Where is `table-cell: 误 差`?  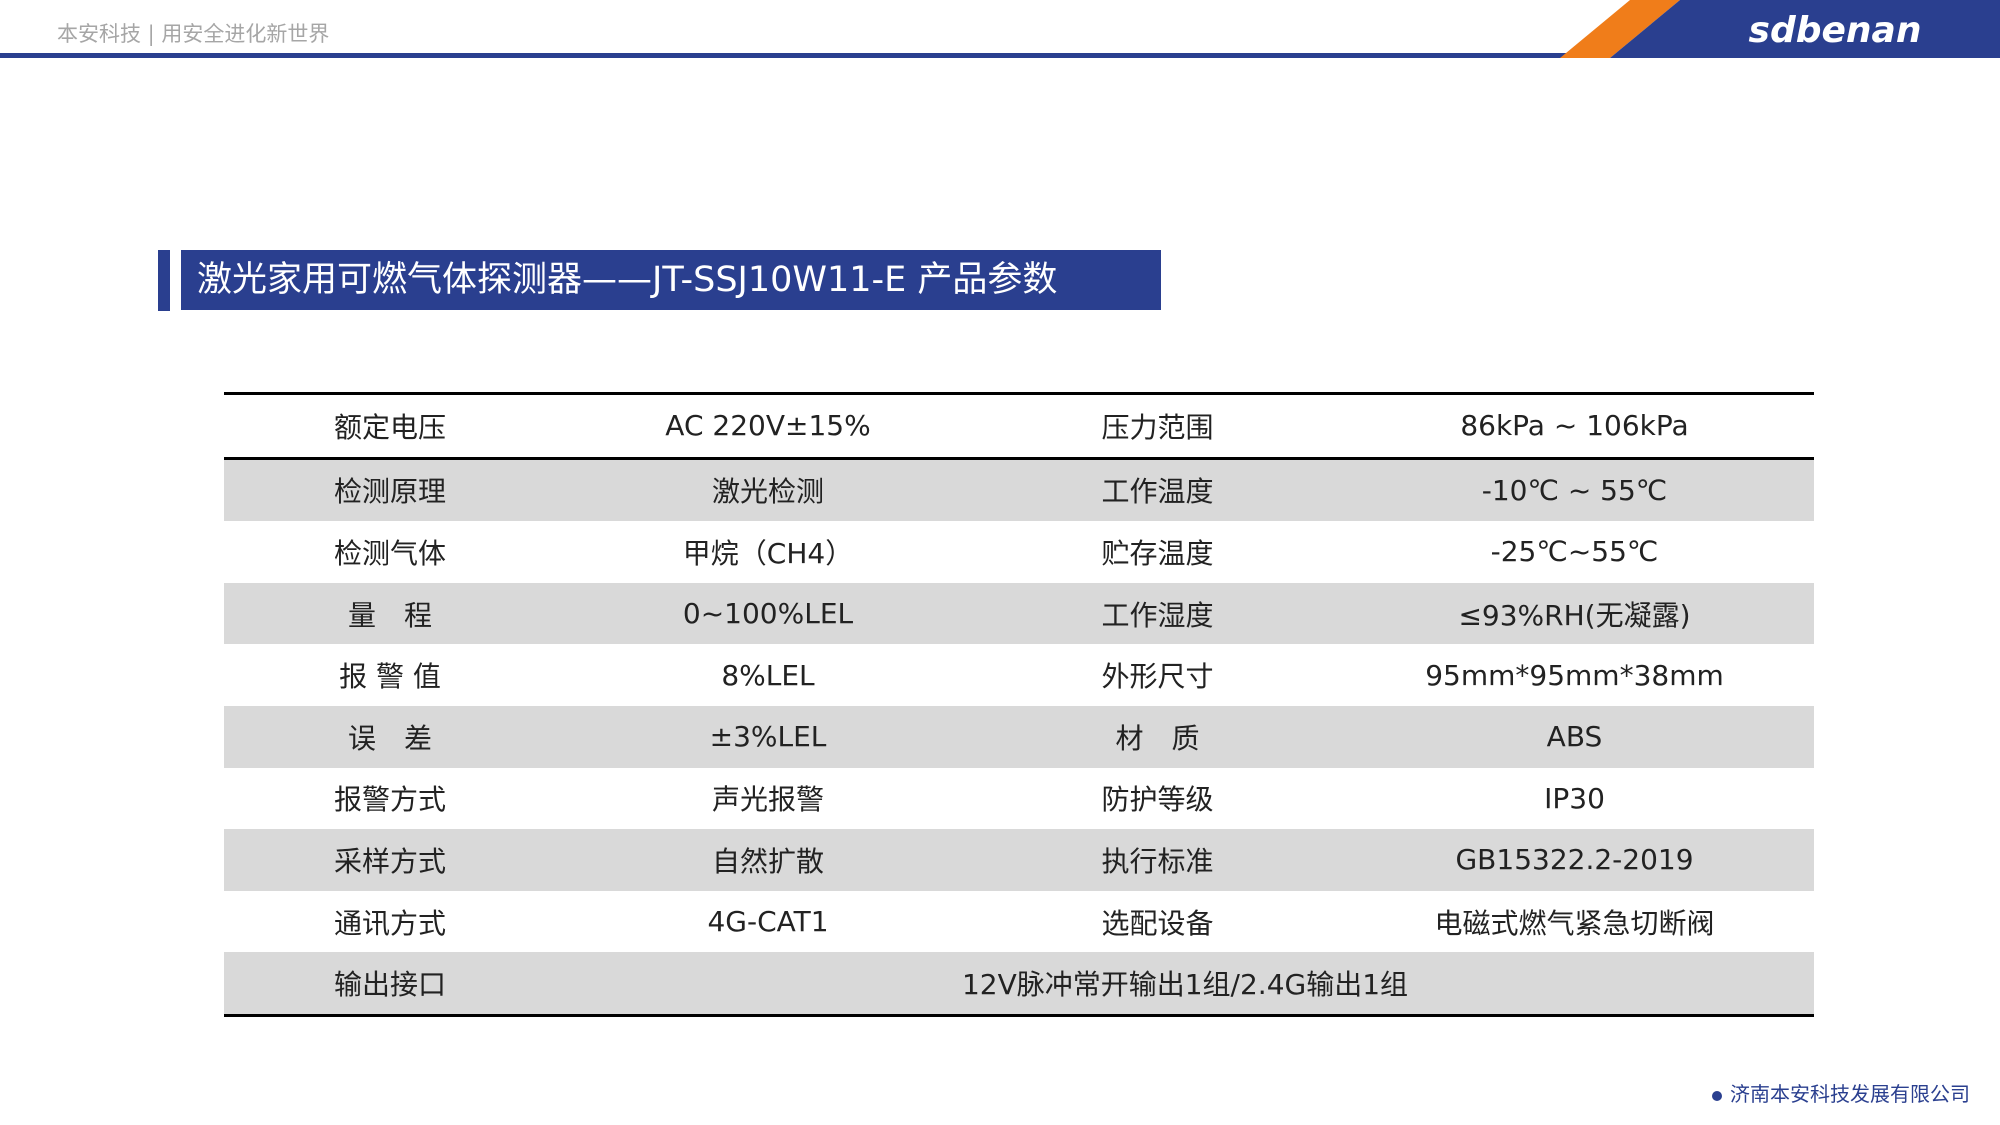
table-cell: 误 差 is located at coordinates (390, 736).